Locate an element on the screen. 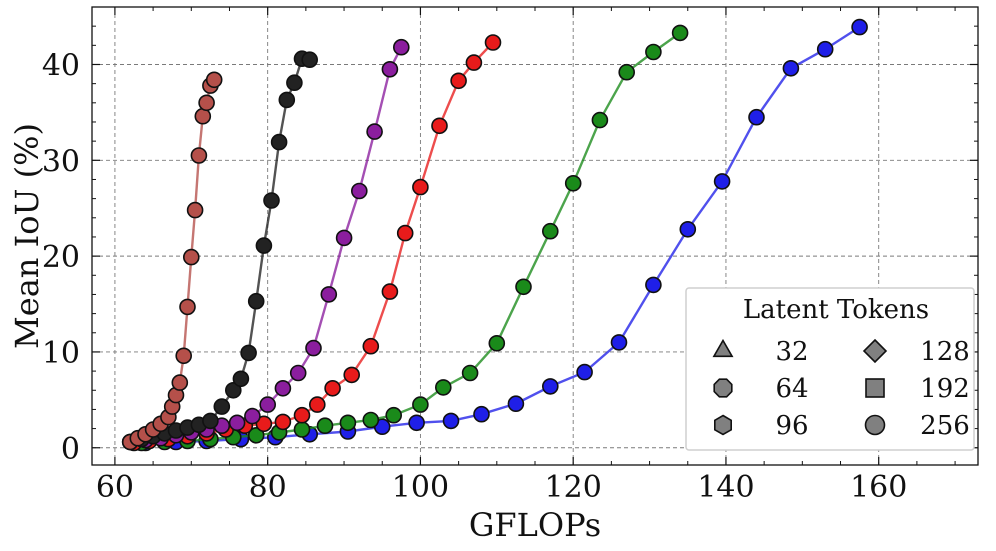 This screenshot has width=996, height=551. legend-entry: 128 is located at coordinates (916, 352).